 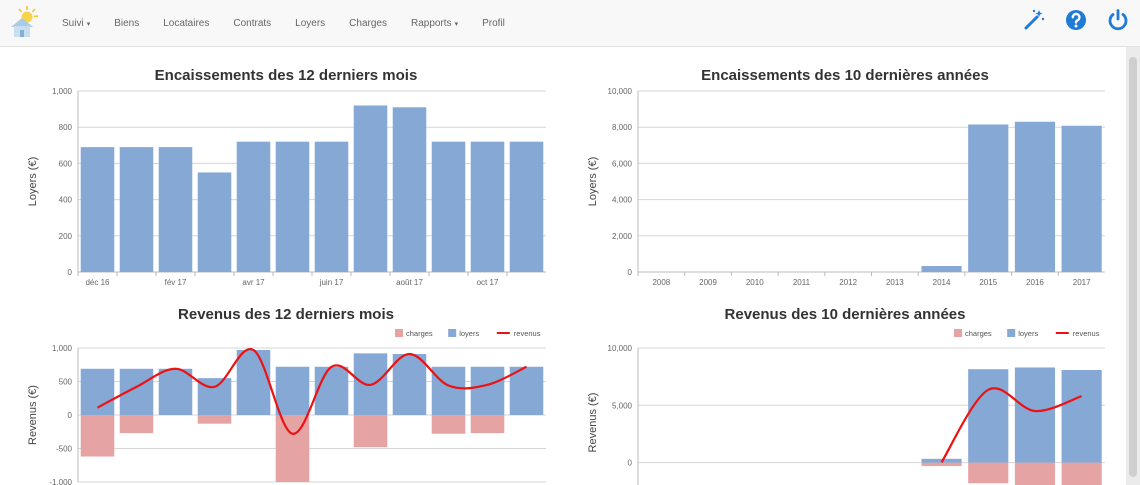 I want to click on scrollbar-thumb, so click(x=1133, y=267).